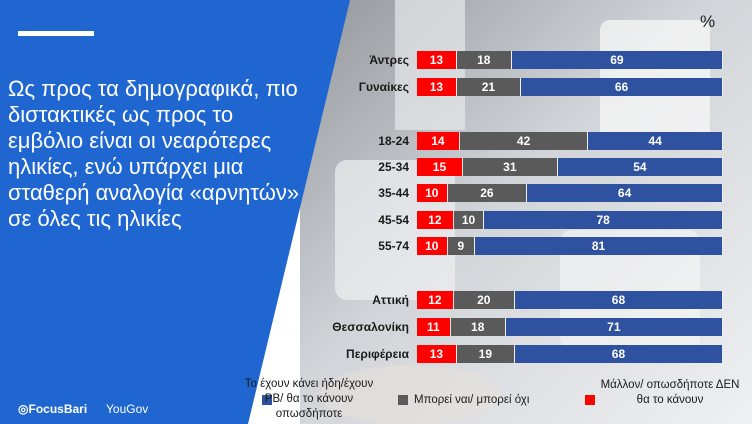  Describe the element at coordinates (389, 60) in the screenshot. I see `row-label: Άντρες` at that location.